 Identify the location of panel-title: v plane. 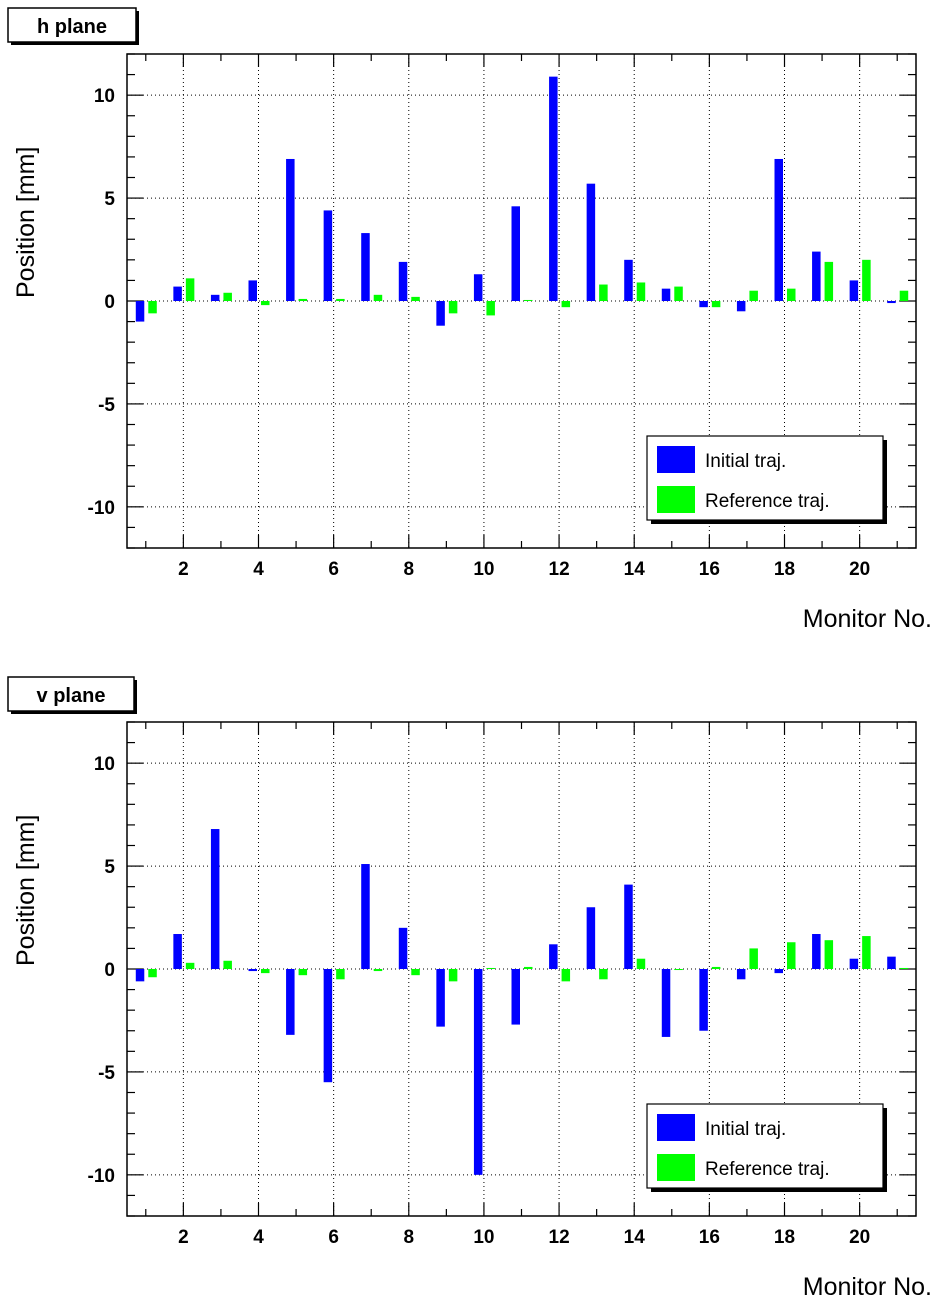
(71, 696).